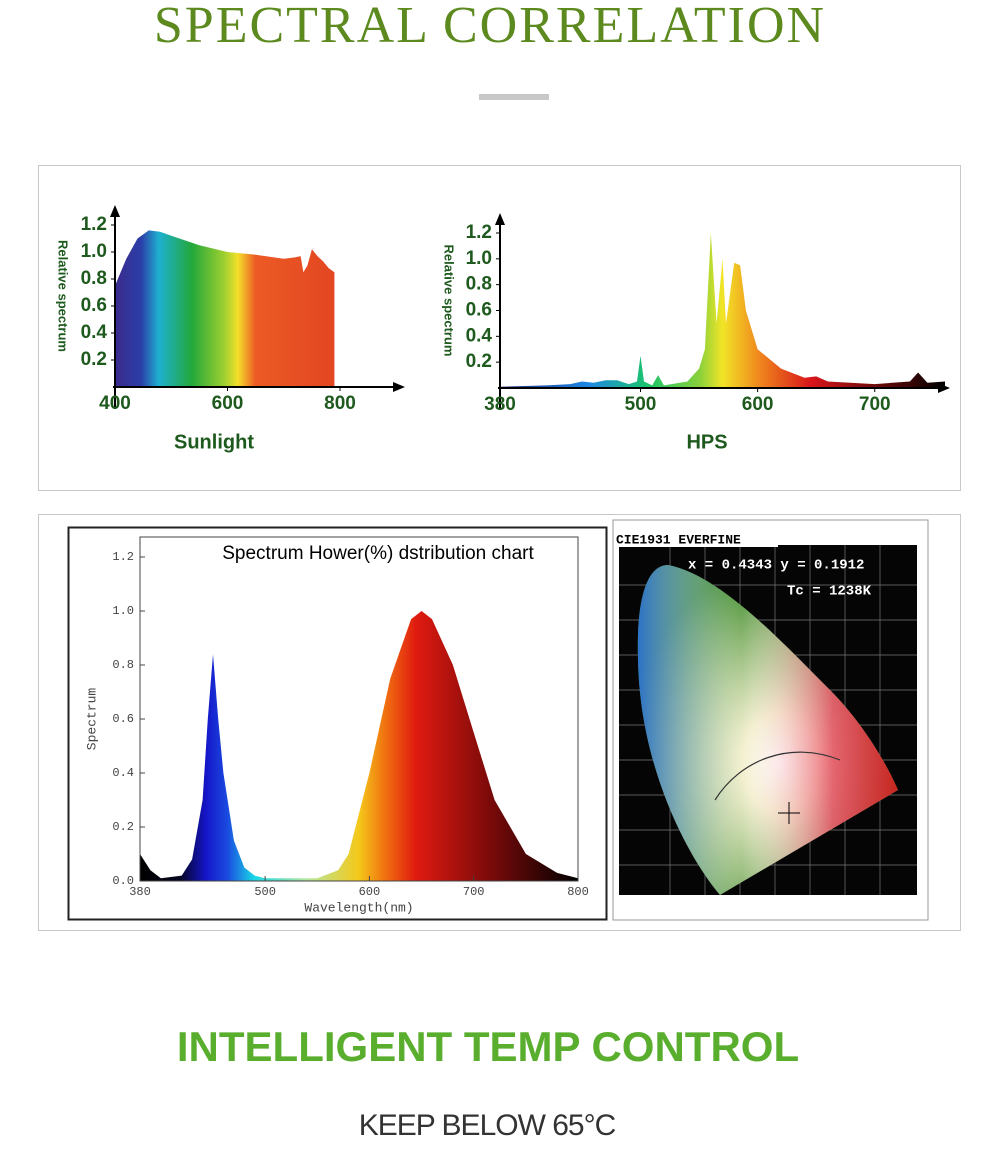 This screenshot has width=1000, height=1176. I want to click on y-axis-label: Spectrum, so click(91, 719).